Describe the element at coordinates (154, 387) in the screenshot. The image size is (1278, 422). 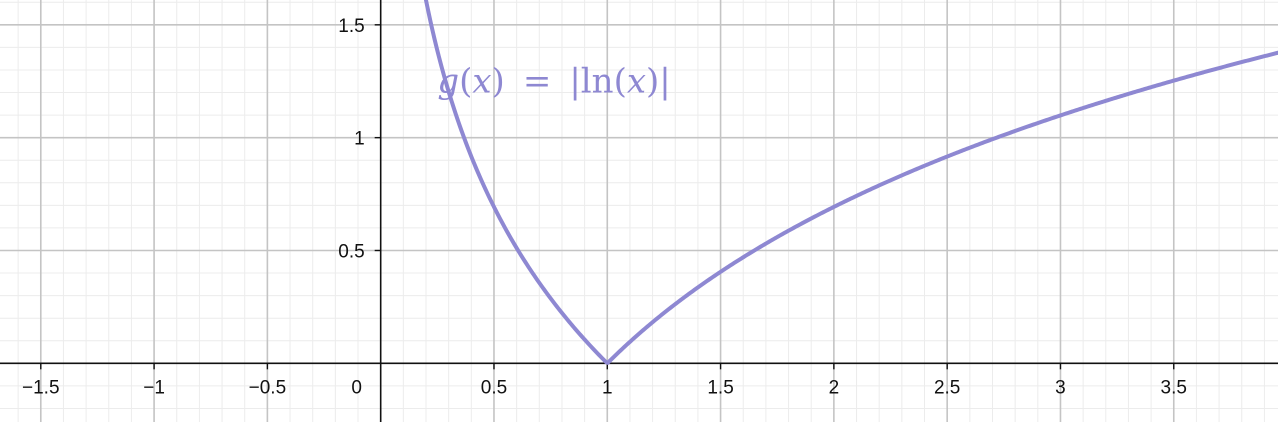
I see `x-tick-label: −1` at that location.